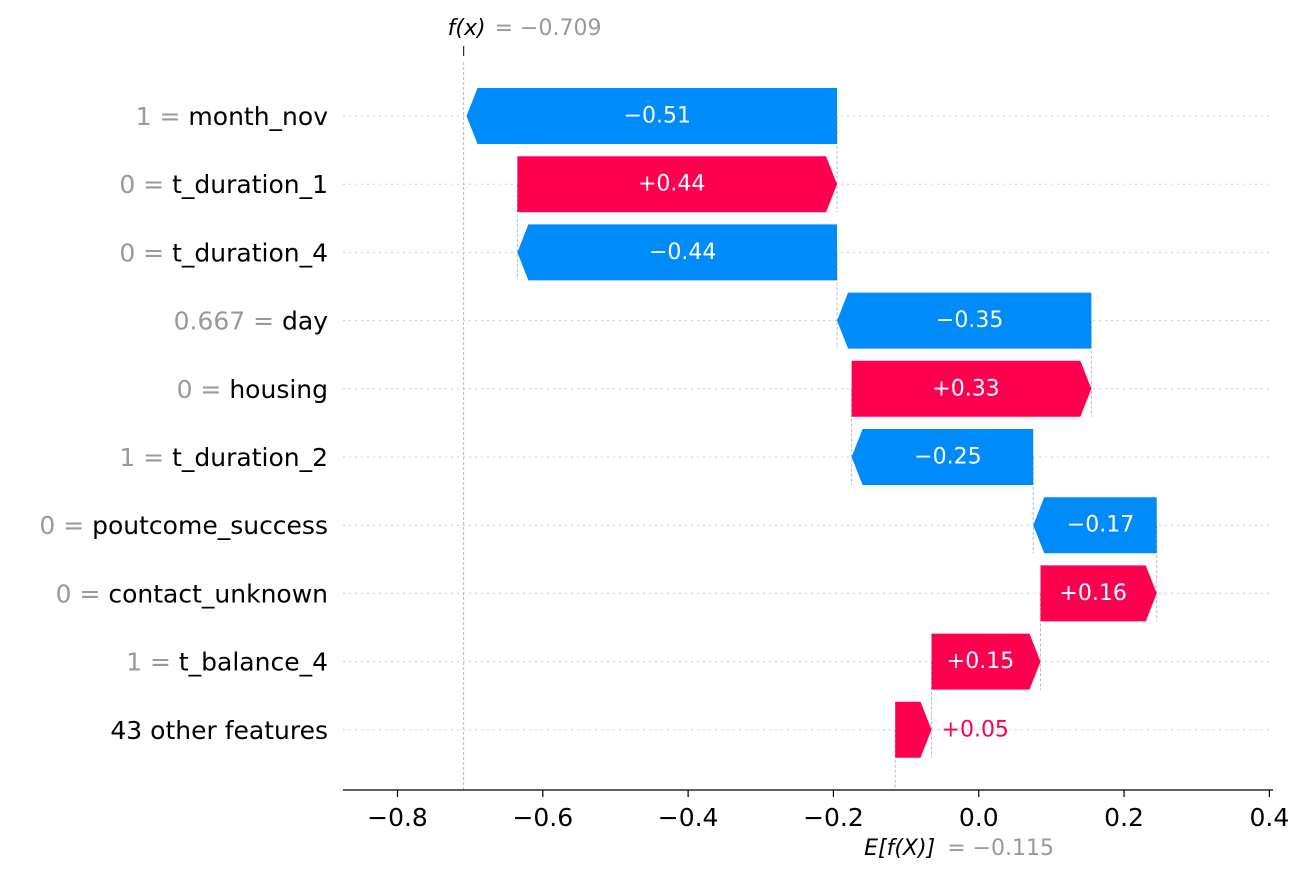 This screenshot has width=1302, height=876. What do you see at coordinates (258, 116) in the screenshot?
I see `feature-name: month_nov` at bounding box center [258, 116].